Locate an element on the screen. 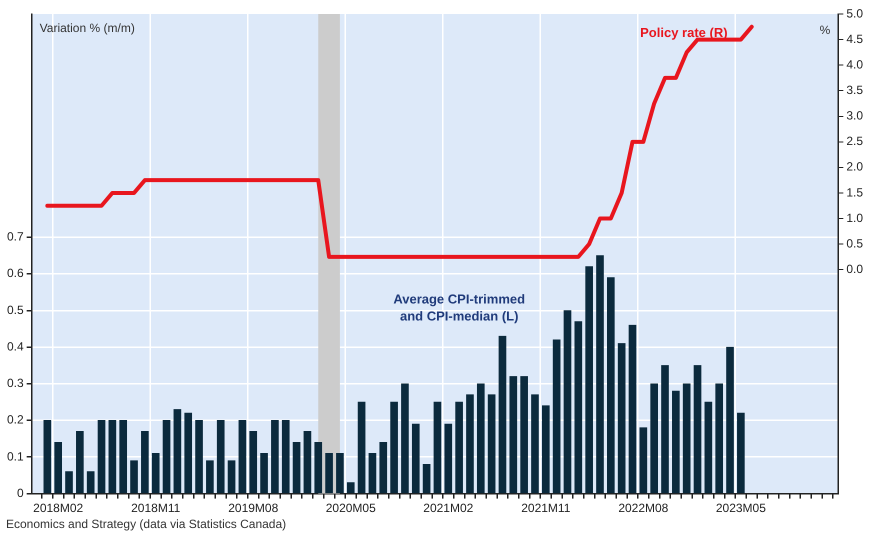  y2-tick-label: 0.5 is located at coordinates (855, 243).